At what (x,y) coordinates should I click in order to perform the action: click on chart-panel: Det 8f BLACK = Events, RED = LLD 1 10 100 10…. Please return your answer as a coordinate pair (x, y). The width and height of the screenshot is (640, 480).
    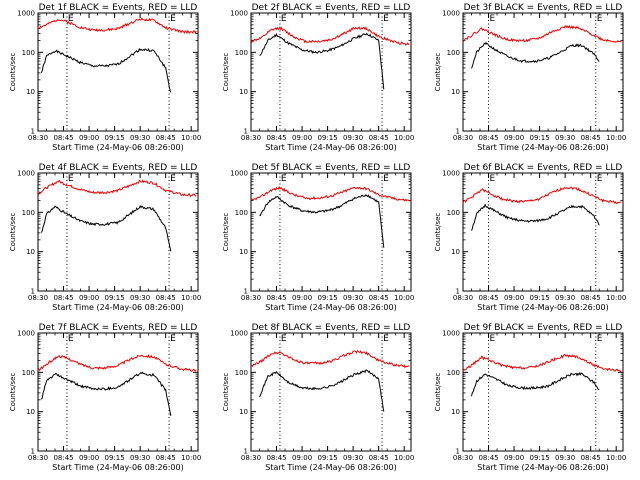
    Looking at the image, I should click on (318, 397).